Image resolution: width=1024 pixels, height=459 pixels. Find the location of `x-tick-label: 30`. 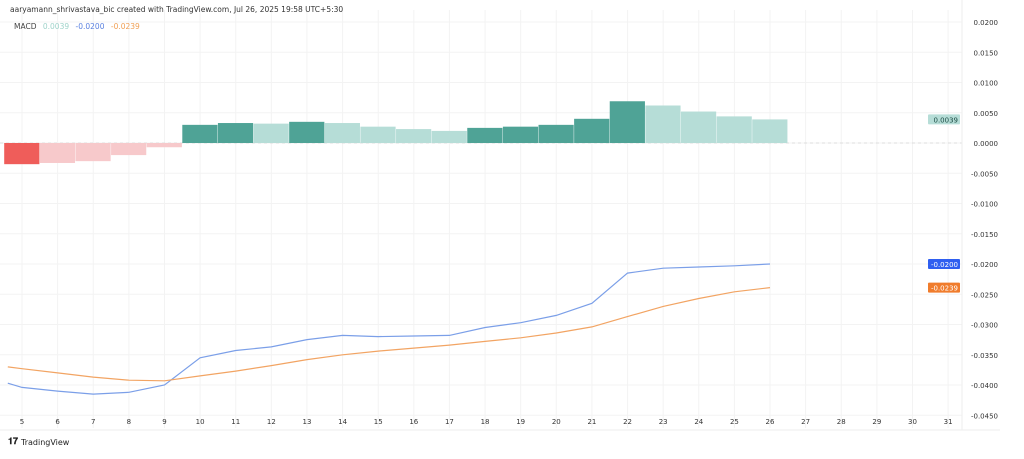

x-tick-label: 30 is located at coordinates (912, 422).